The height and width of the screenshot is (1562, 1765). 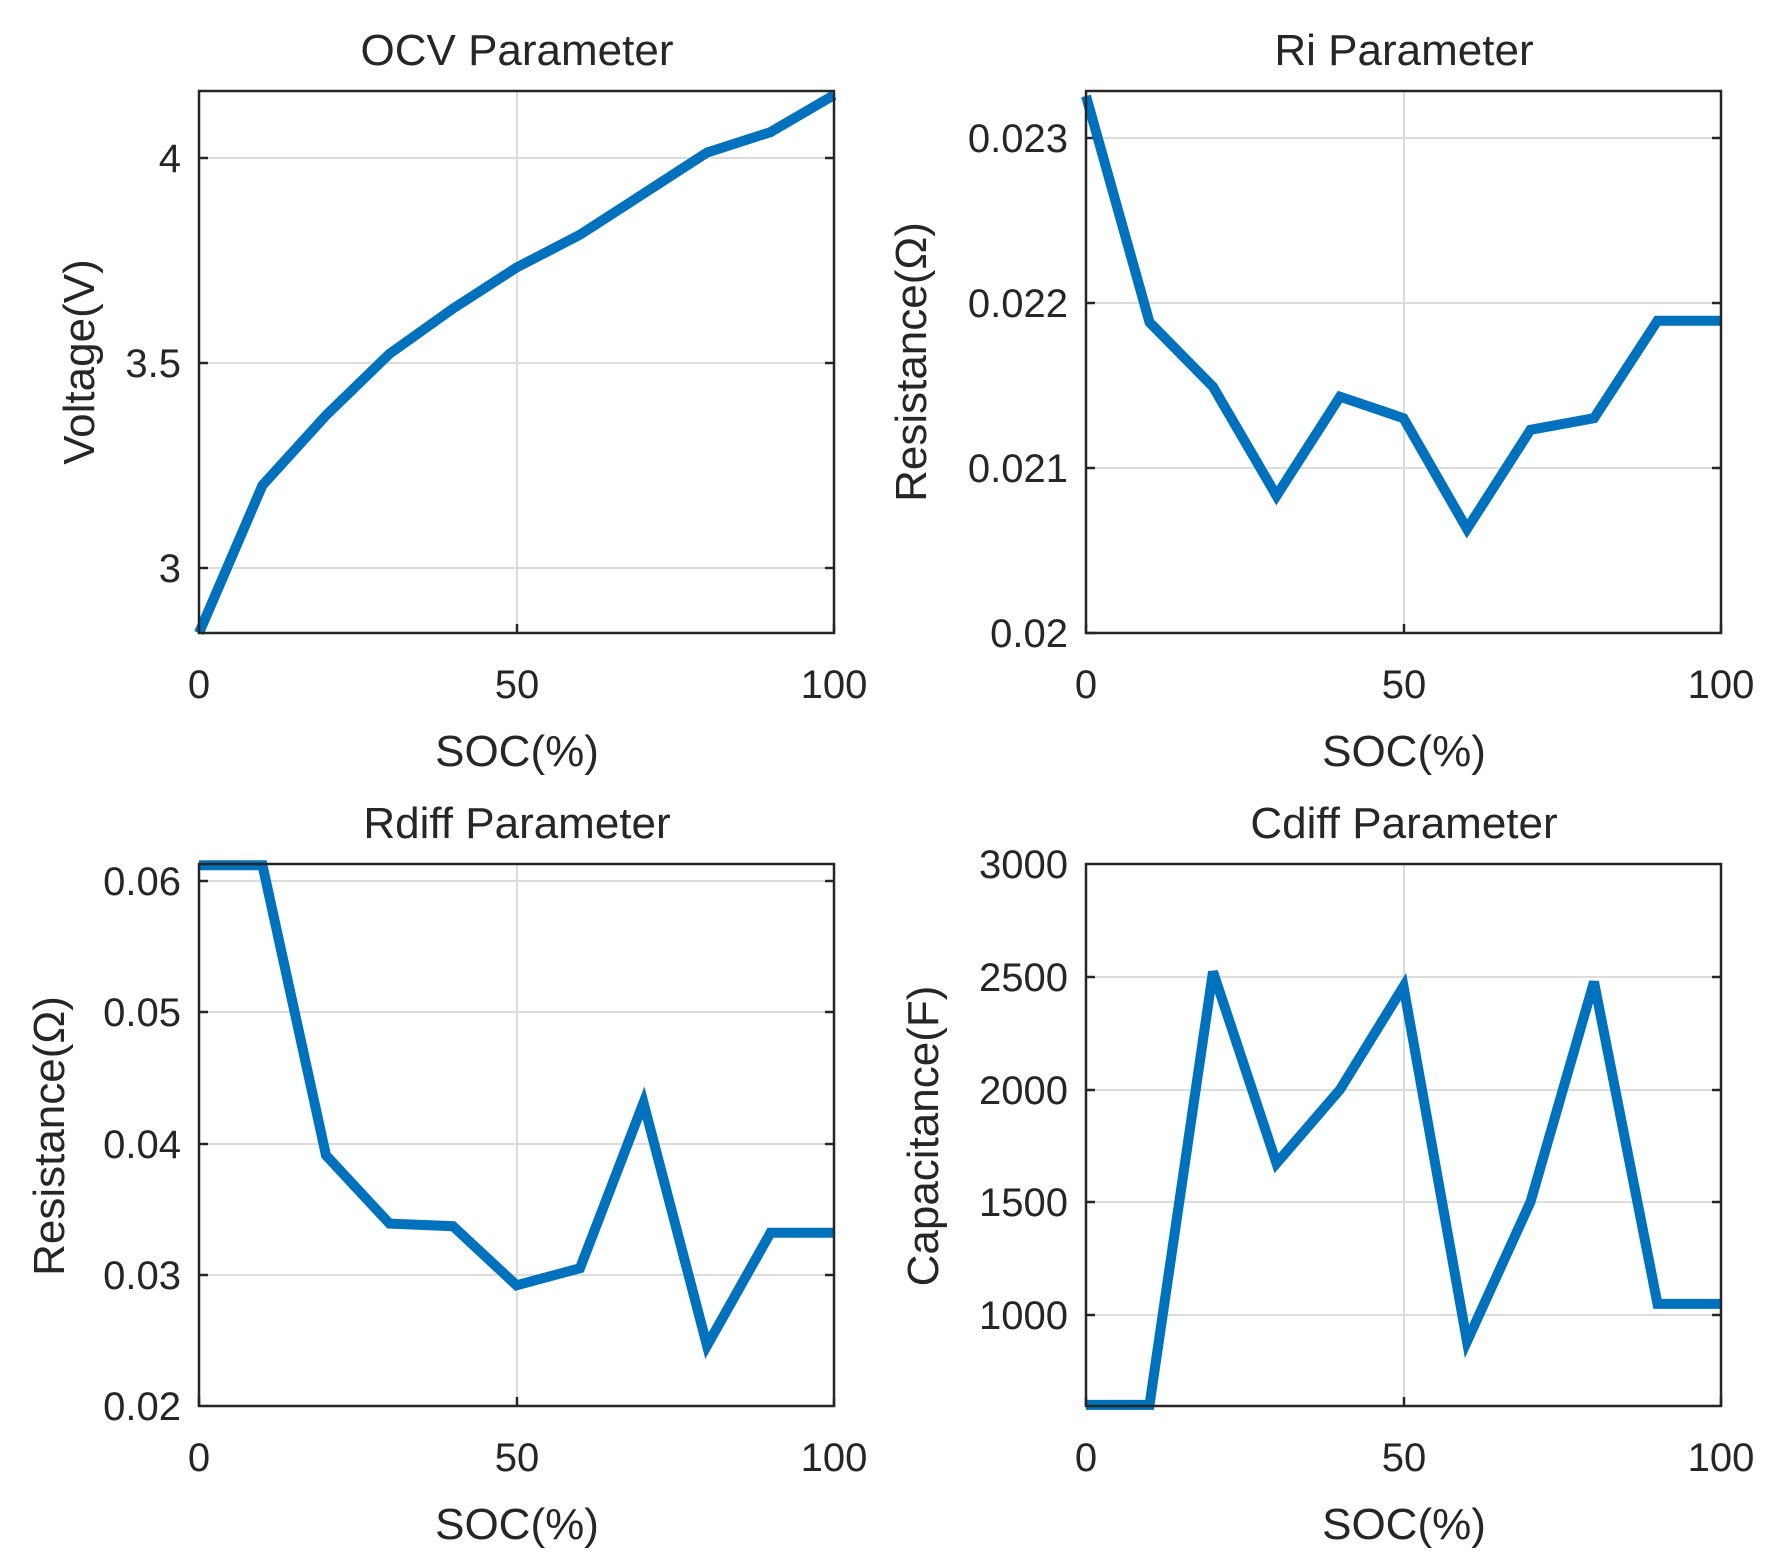 I want to click on y-tick-label: 0.06, so click(x=142, y=882).